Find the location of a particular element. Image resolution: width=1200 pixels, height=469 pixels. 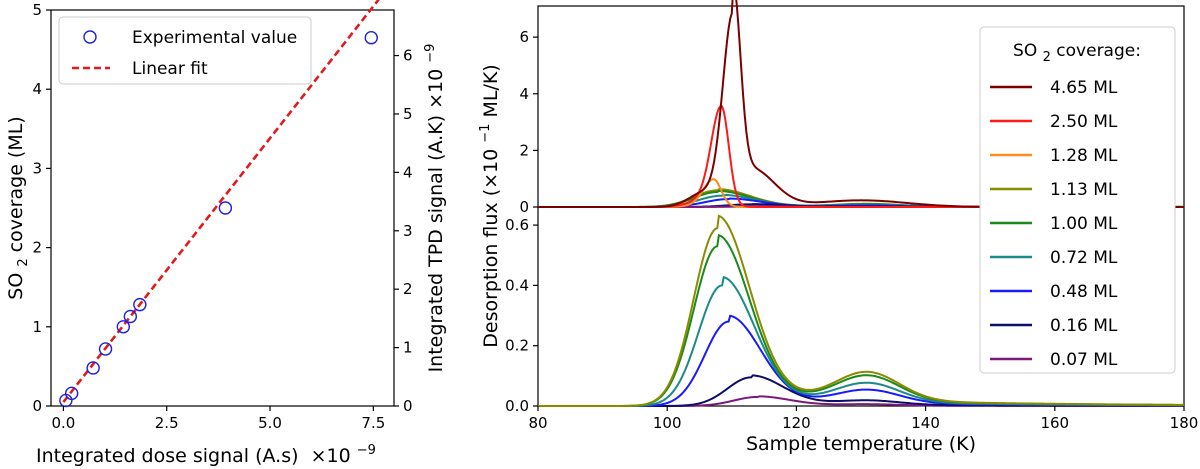

left-y2-tick-label: 0 is located at coordinates (408, 406).